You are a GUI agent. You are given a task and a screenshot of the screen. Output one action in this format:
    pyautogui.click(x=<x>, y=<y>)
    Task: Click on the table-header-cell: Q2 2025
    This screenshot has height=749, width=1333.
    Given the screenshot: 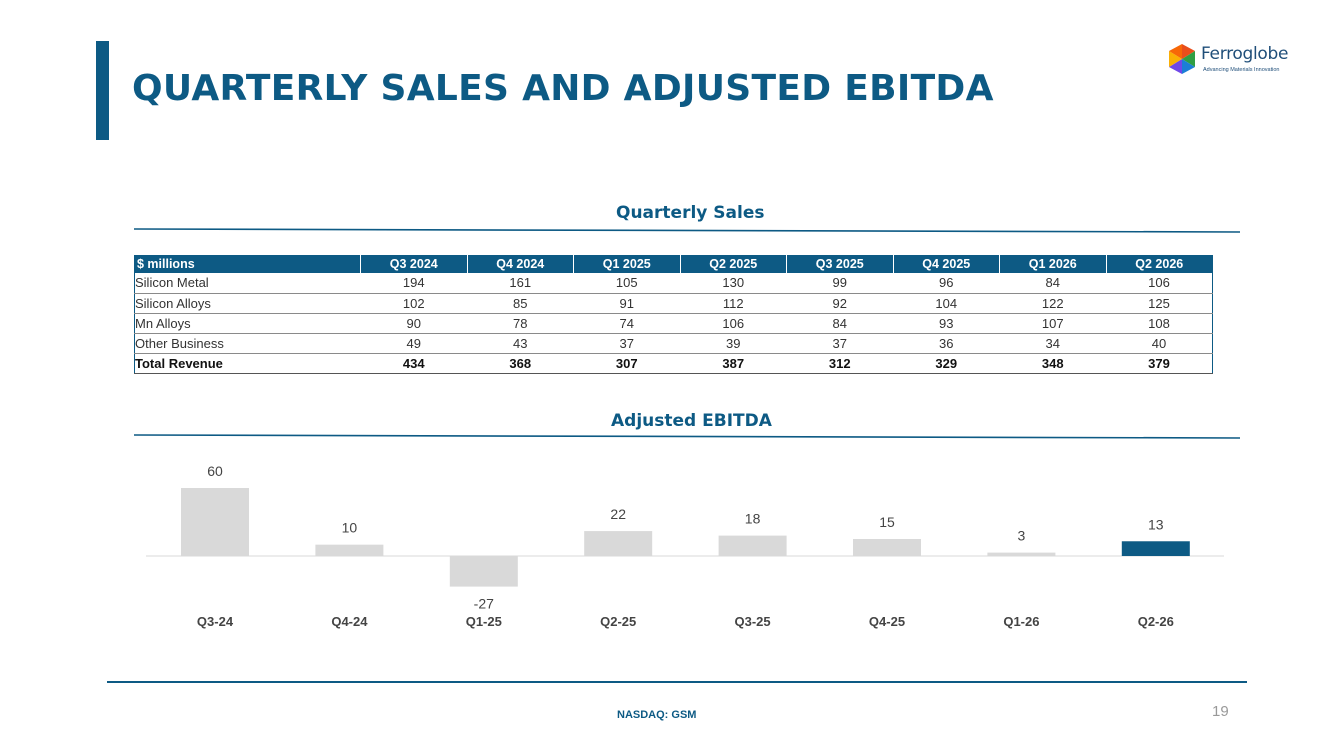 What is the action you would take?
    pyautogui.click(x=733, y=264)
    